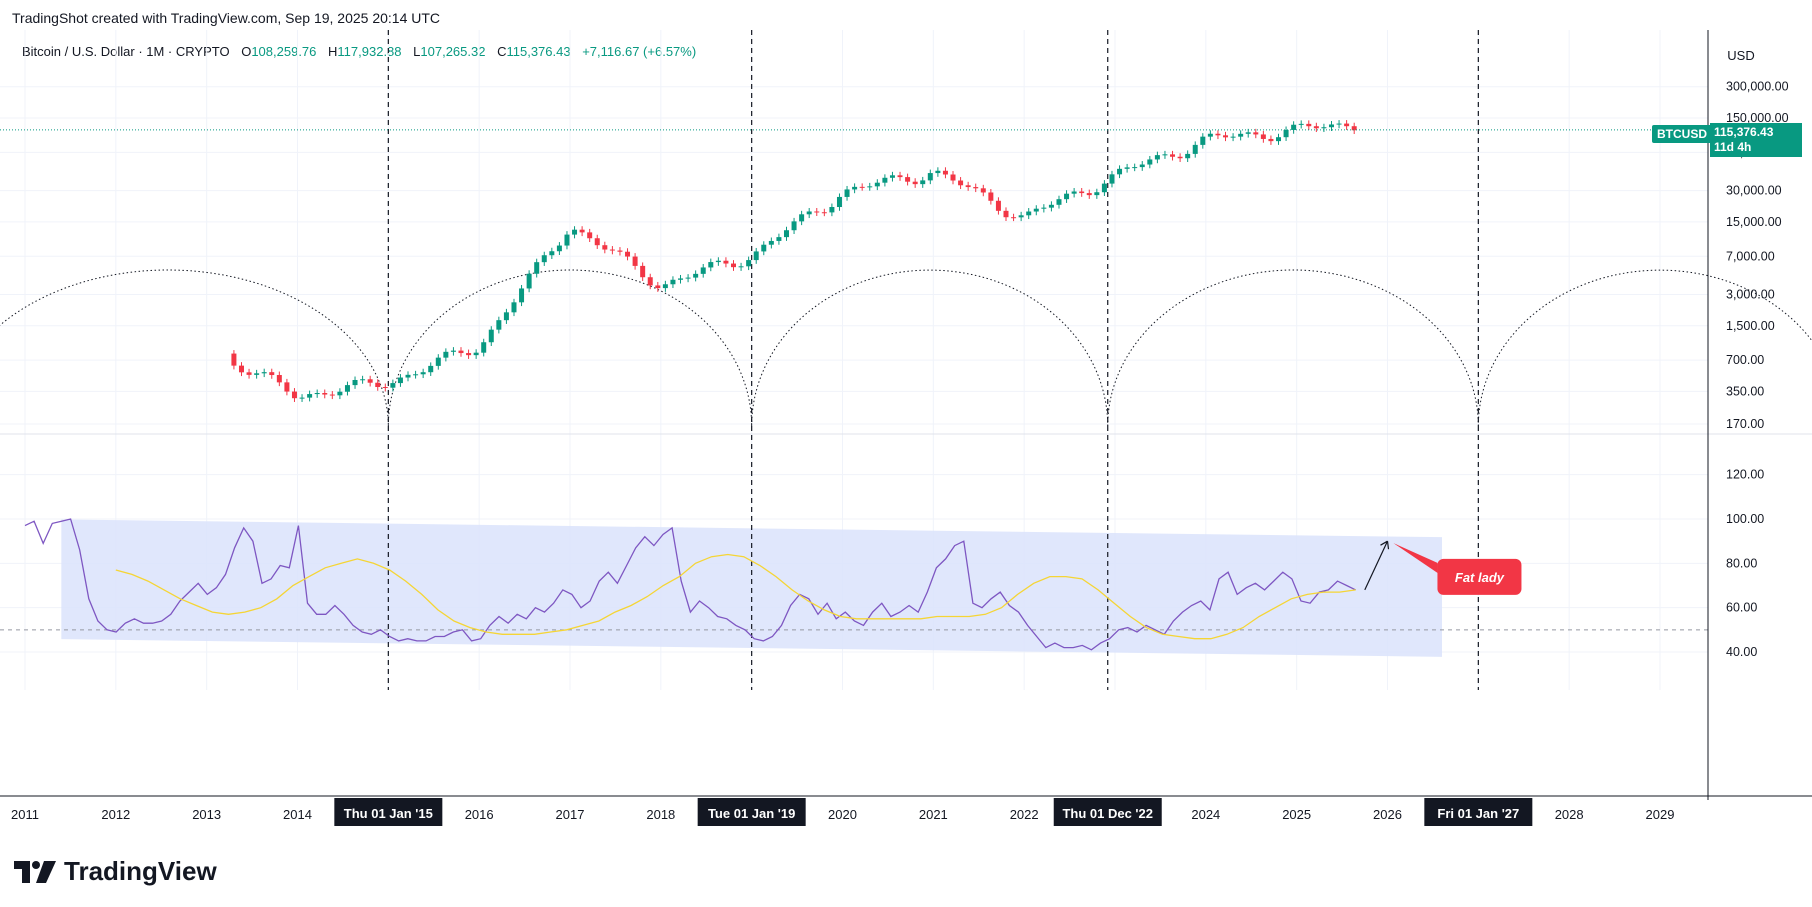  What do you see at coordinates (1443, 567) in the screenshot?
I see `fat-lady-annotation: Fat lady` at bounding box center [1443, 567].